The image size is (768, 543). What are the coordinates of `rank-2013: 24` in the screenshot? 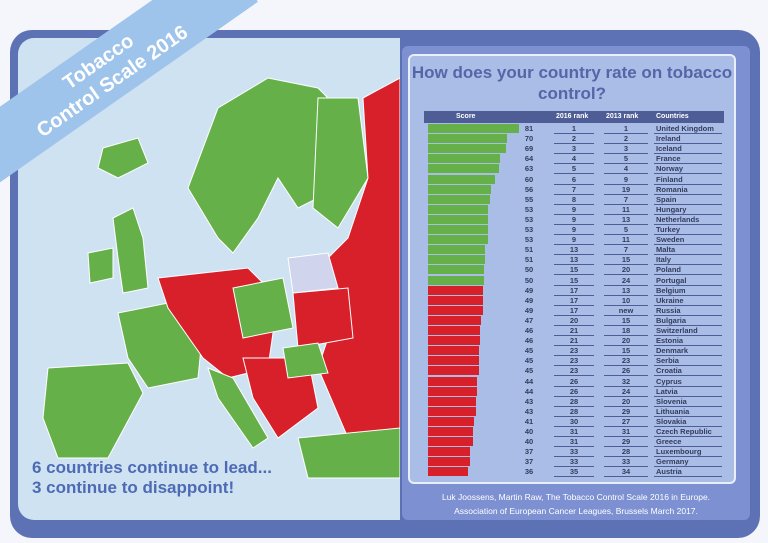 It's located at (626, 392).